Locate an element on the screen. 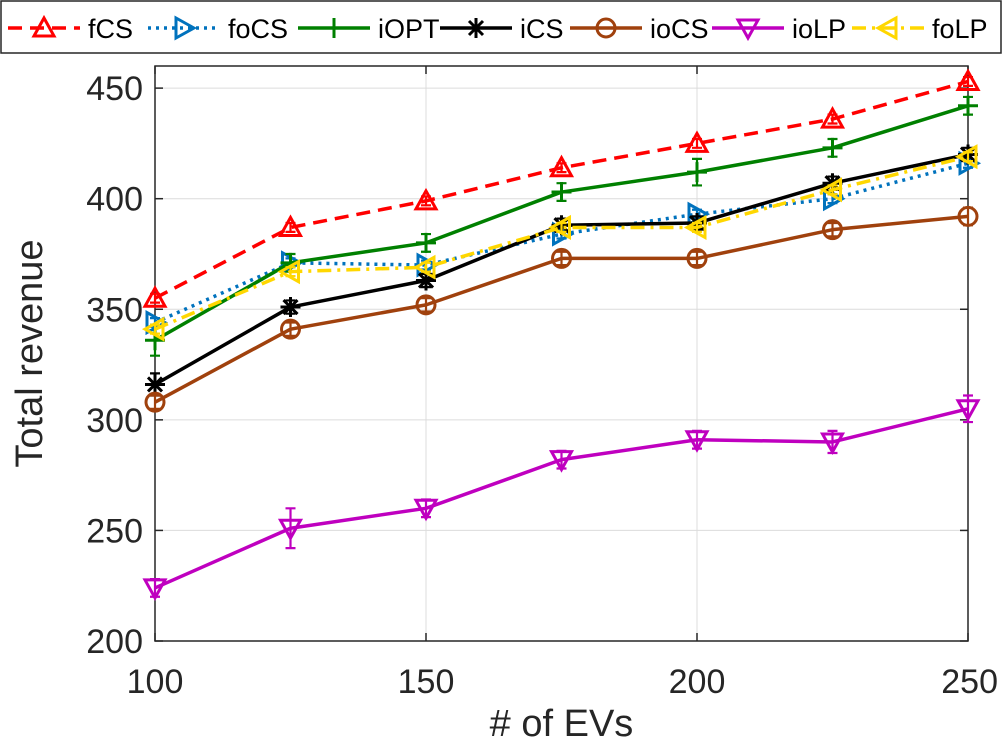 The height and width of the screenshot is (745, 1003). legend-entry-iopt: iOPT is located at coordinates (369, 29).